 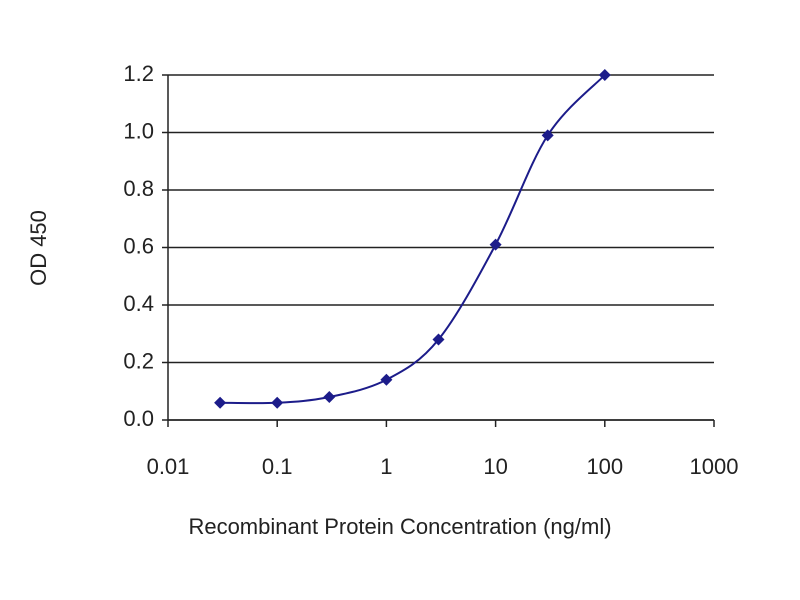 I want to click on y-tick-label: 1.2, so click(x=138, y=73).